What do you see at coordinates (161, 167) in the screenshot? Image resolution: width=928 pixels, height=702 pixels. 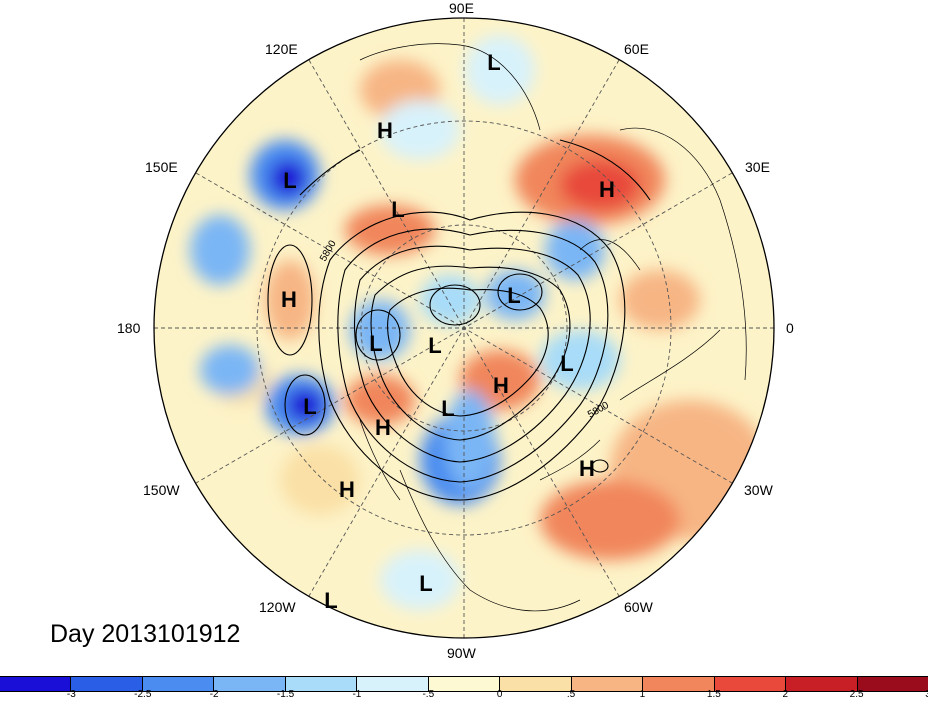 I see `lon-label-150e: 150E` at bounding box center [161, 167].